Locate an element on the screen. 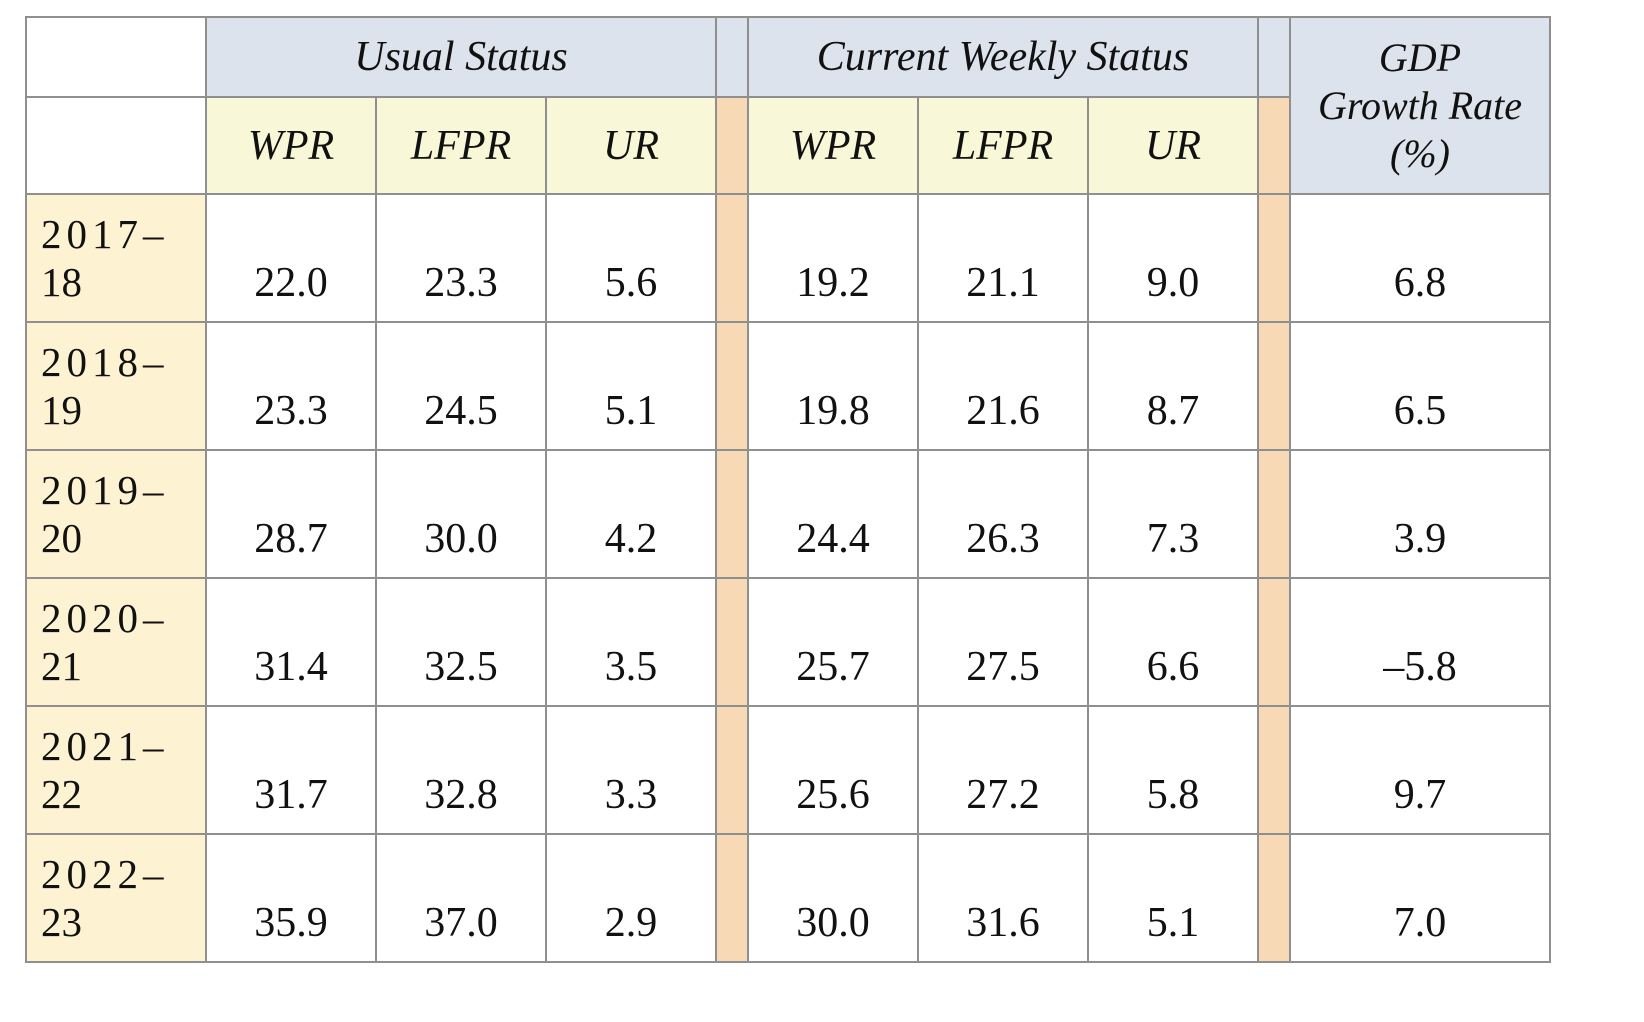 This screenshot has height=1022, width=1644. current-weekly-status-header: Current Weekly Status is located at coordinates (1003, 57).